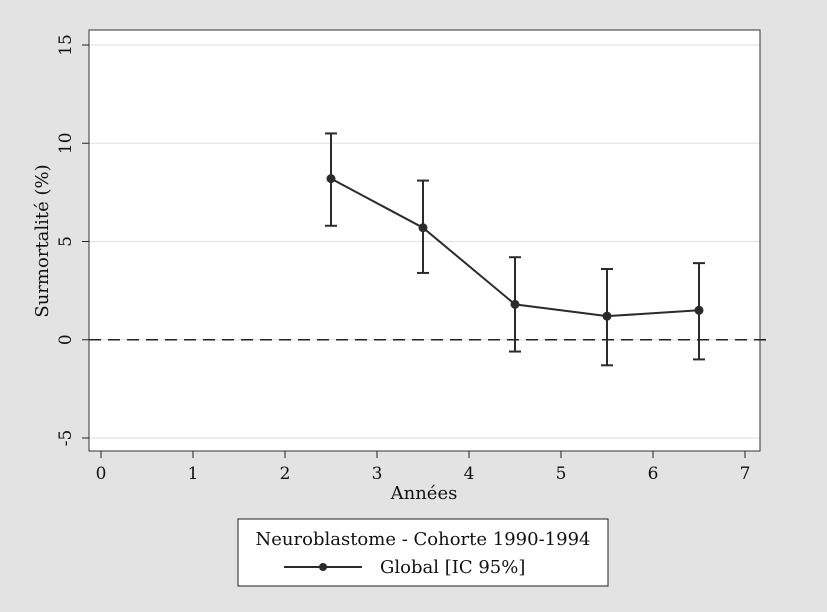 This screenshot has width=827, height=612. I want to click on y-tick-label: 15, so click(66, 45).